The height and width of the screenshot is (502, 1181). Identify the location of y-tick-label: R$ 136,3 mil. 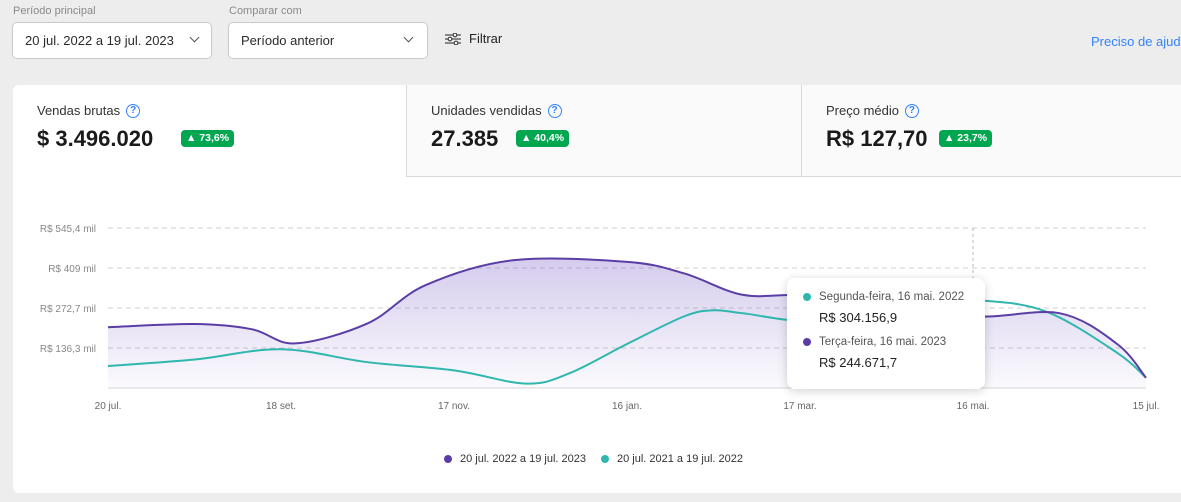
(68, 349).